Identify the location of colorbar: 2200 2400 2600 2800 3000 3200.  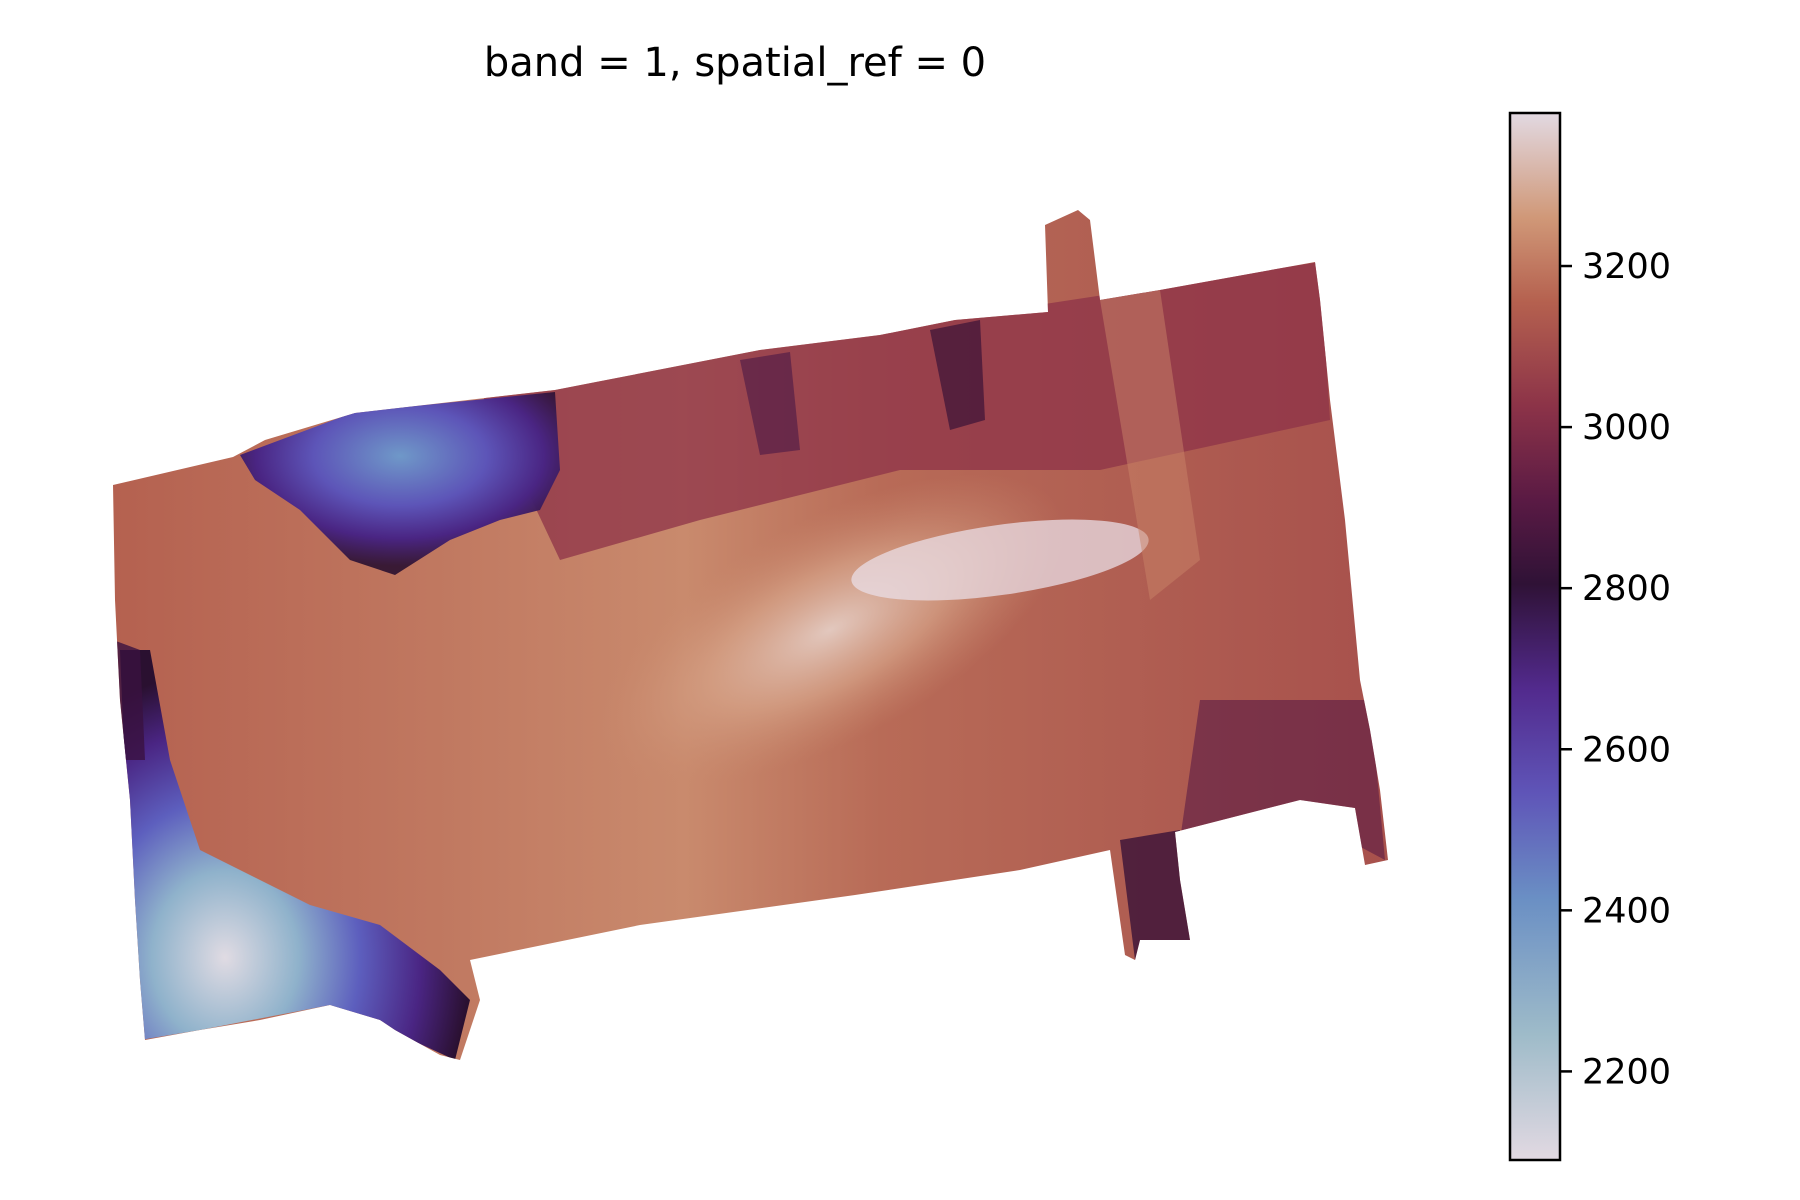
(1589, 636).